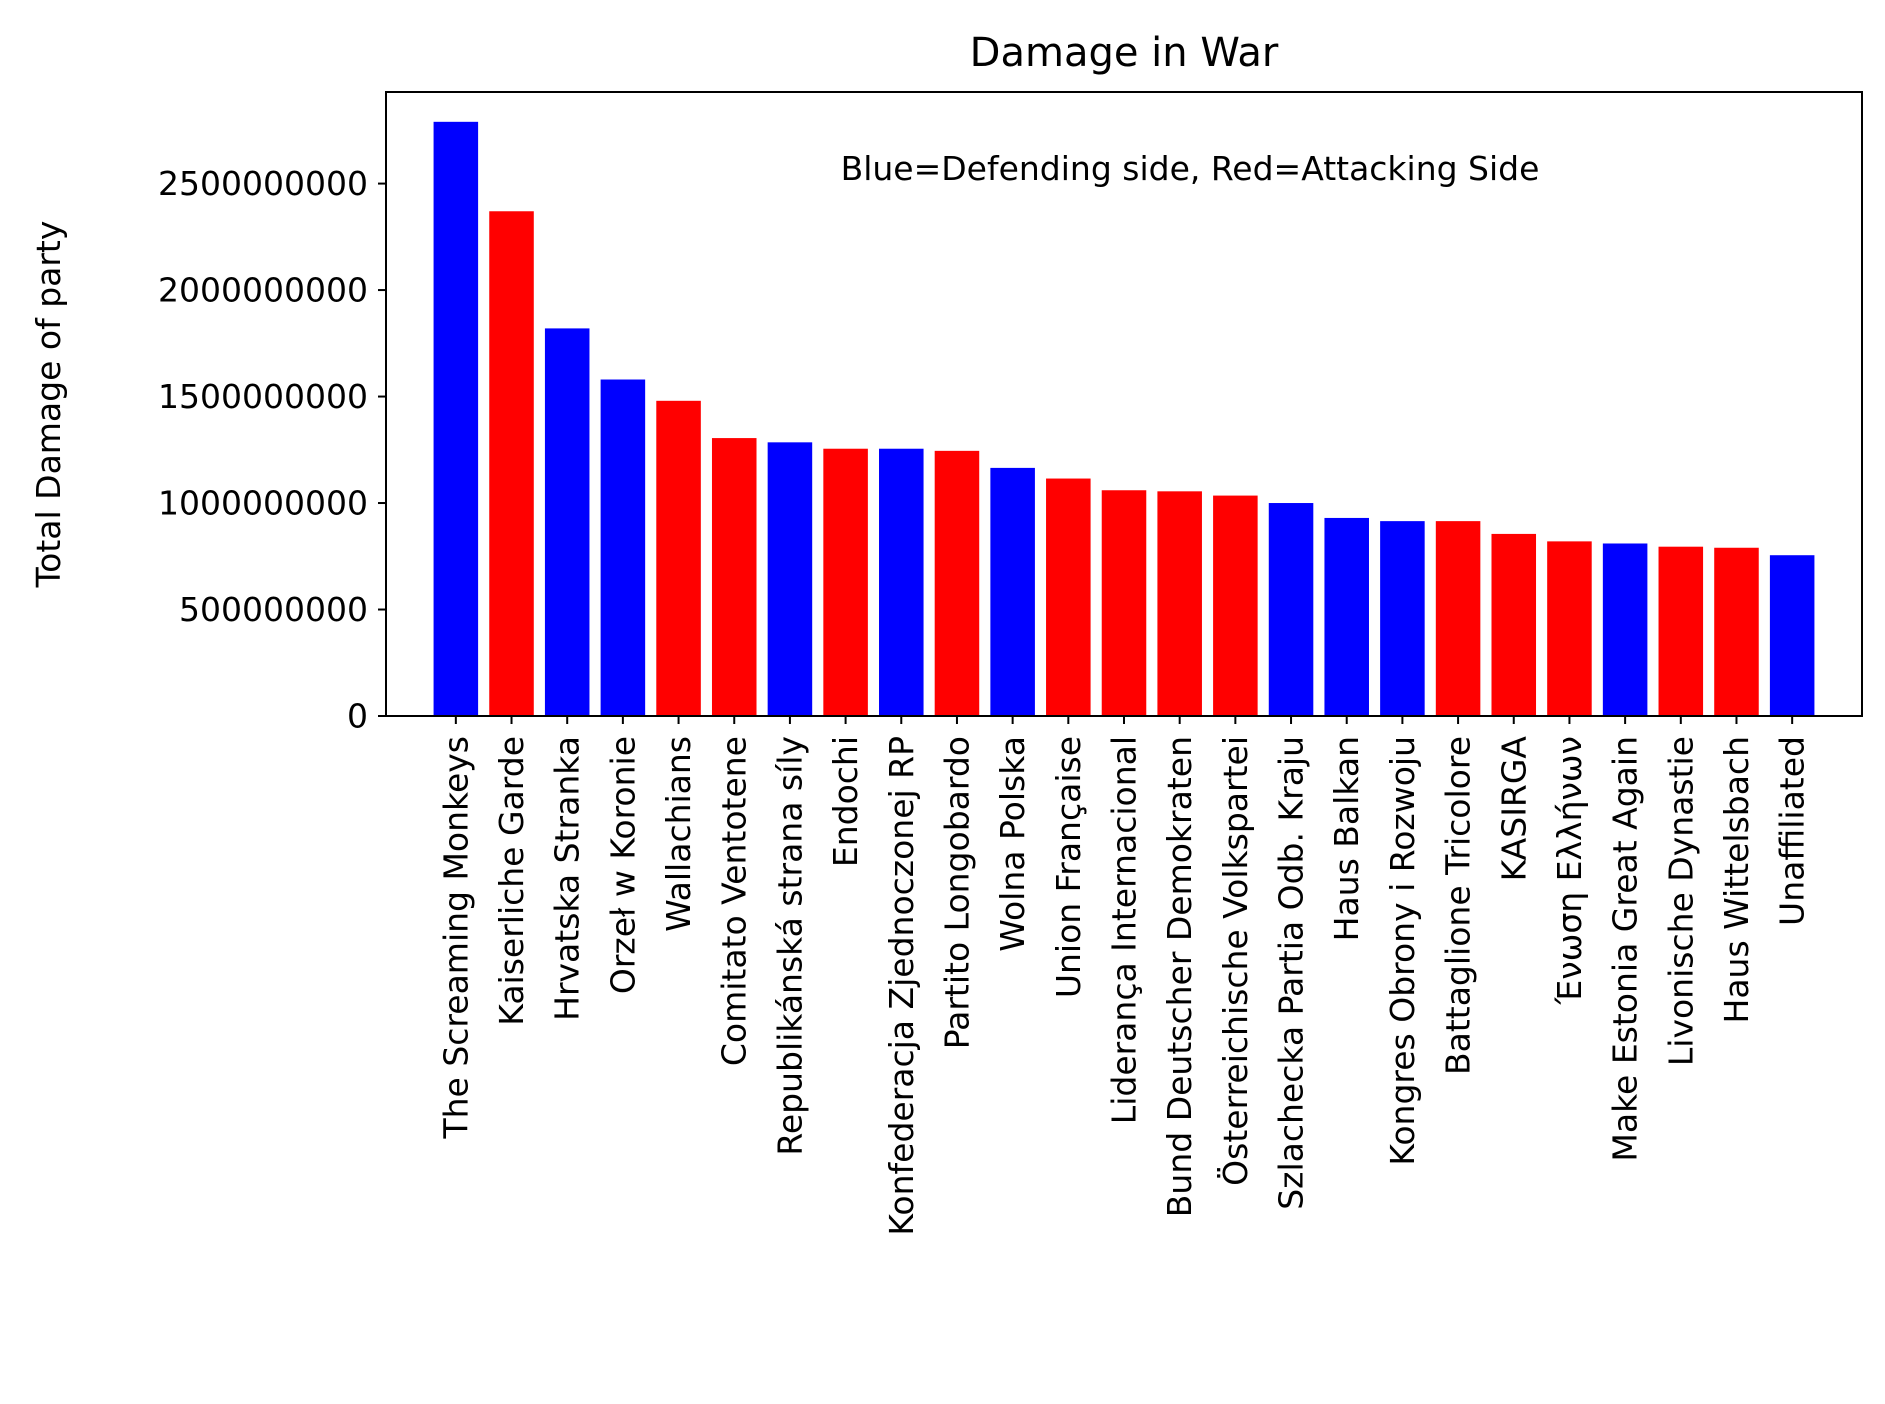  I want to click on x-tick-label: Partito Longobardo, so click(956, 892).